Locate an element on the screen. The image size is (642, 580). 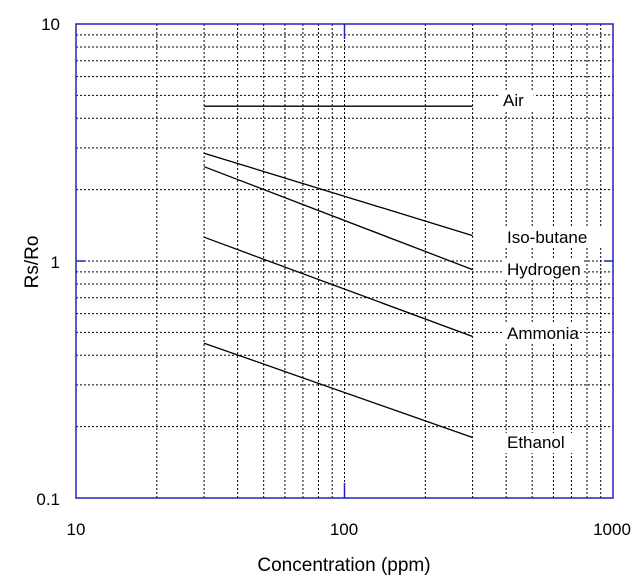
series-label-bg-ammonia is located at coordinates (539, 334).